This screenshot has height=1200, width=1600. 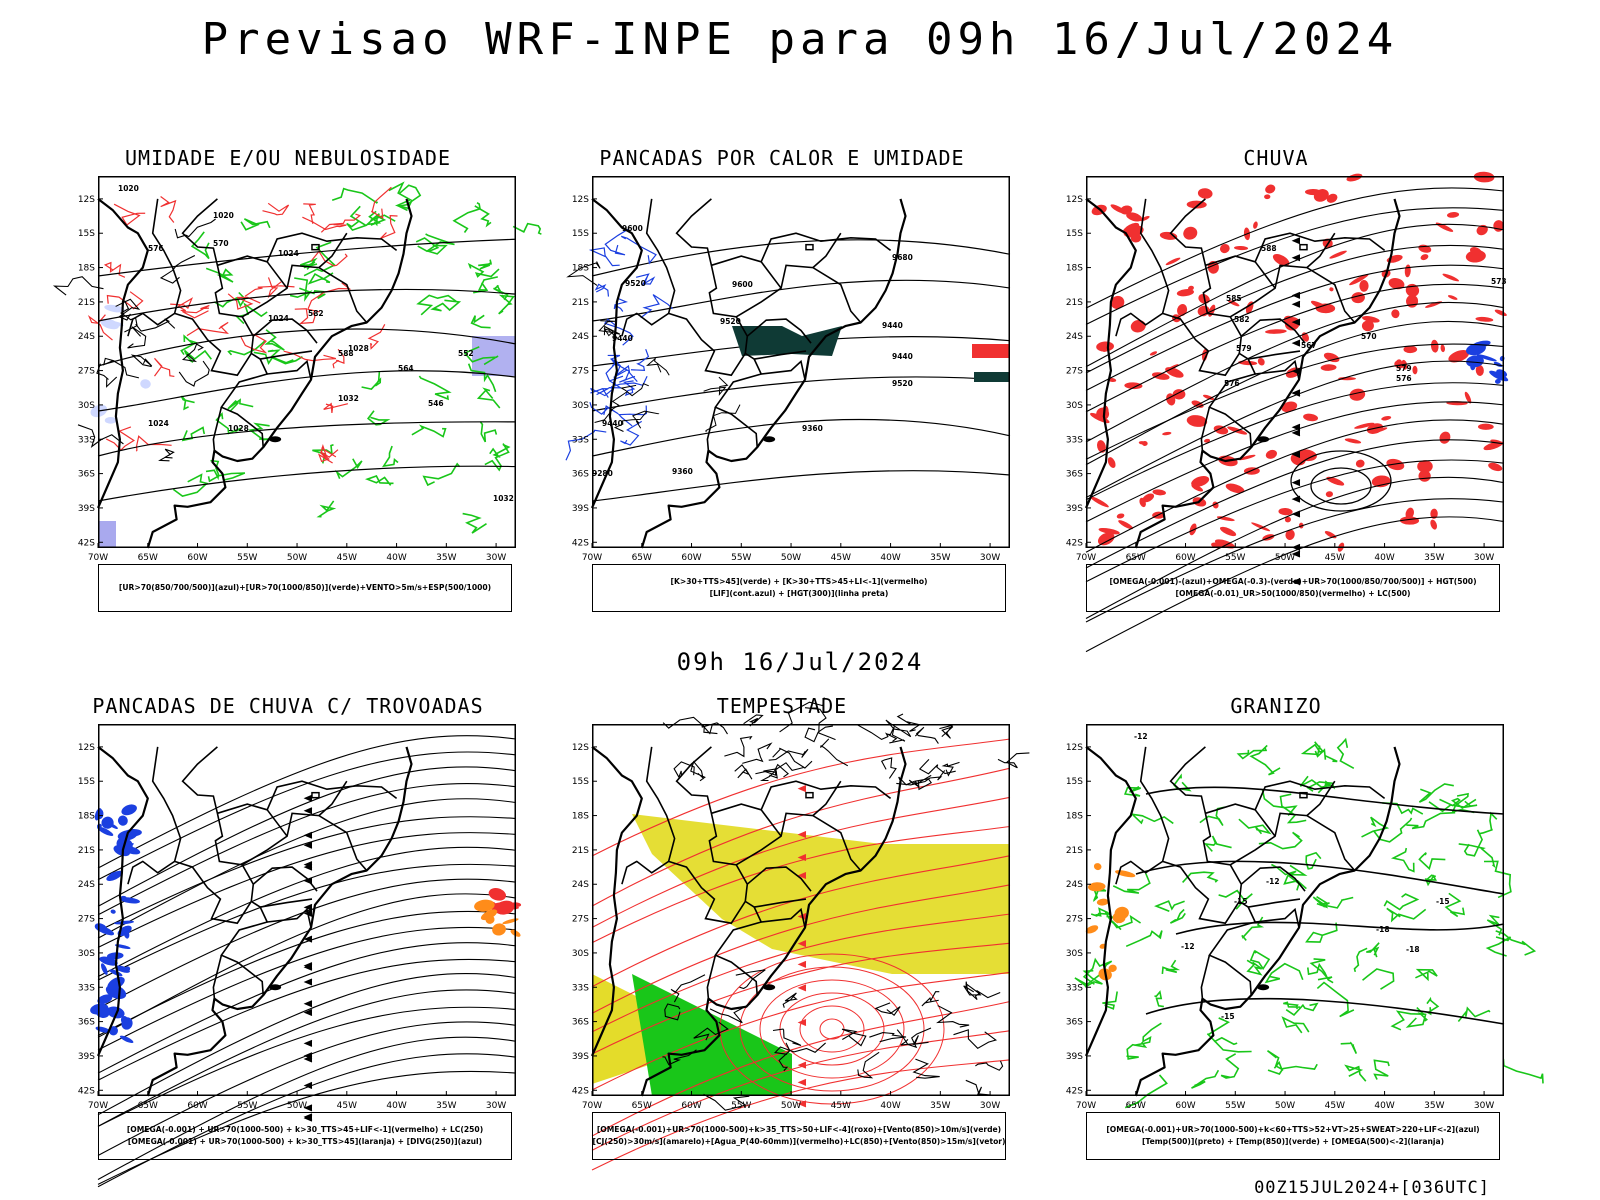 What do you see at coordinates (1136, 558) in the screenshot?
I see `lon-tick-label: 65W` at bounding box center [1136, 558].